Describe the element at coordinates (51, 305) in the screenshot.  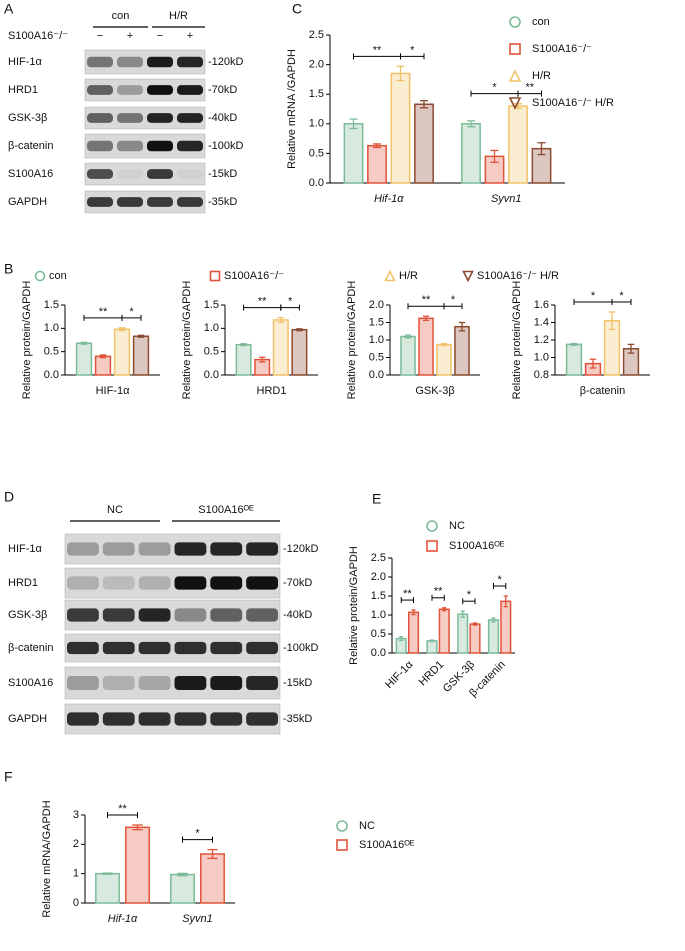
I see `y-tick-label: 1.5` at that location.